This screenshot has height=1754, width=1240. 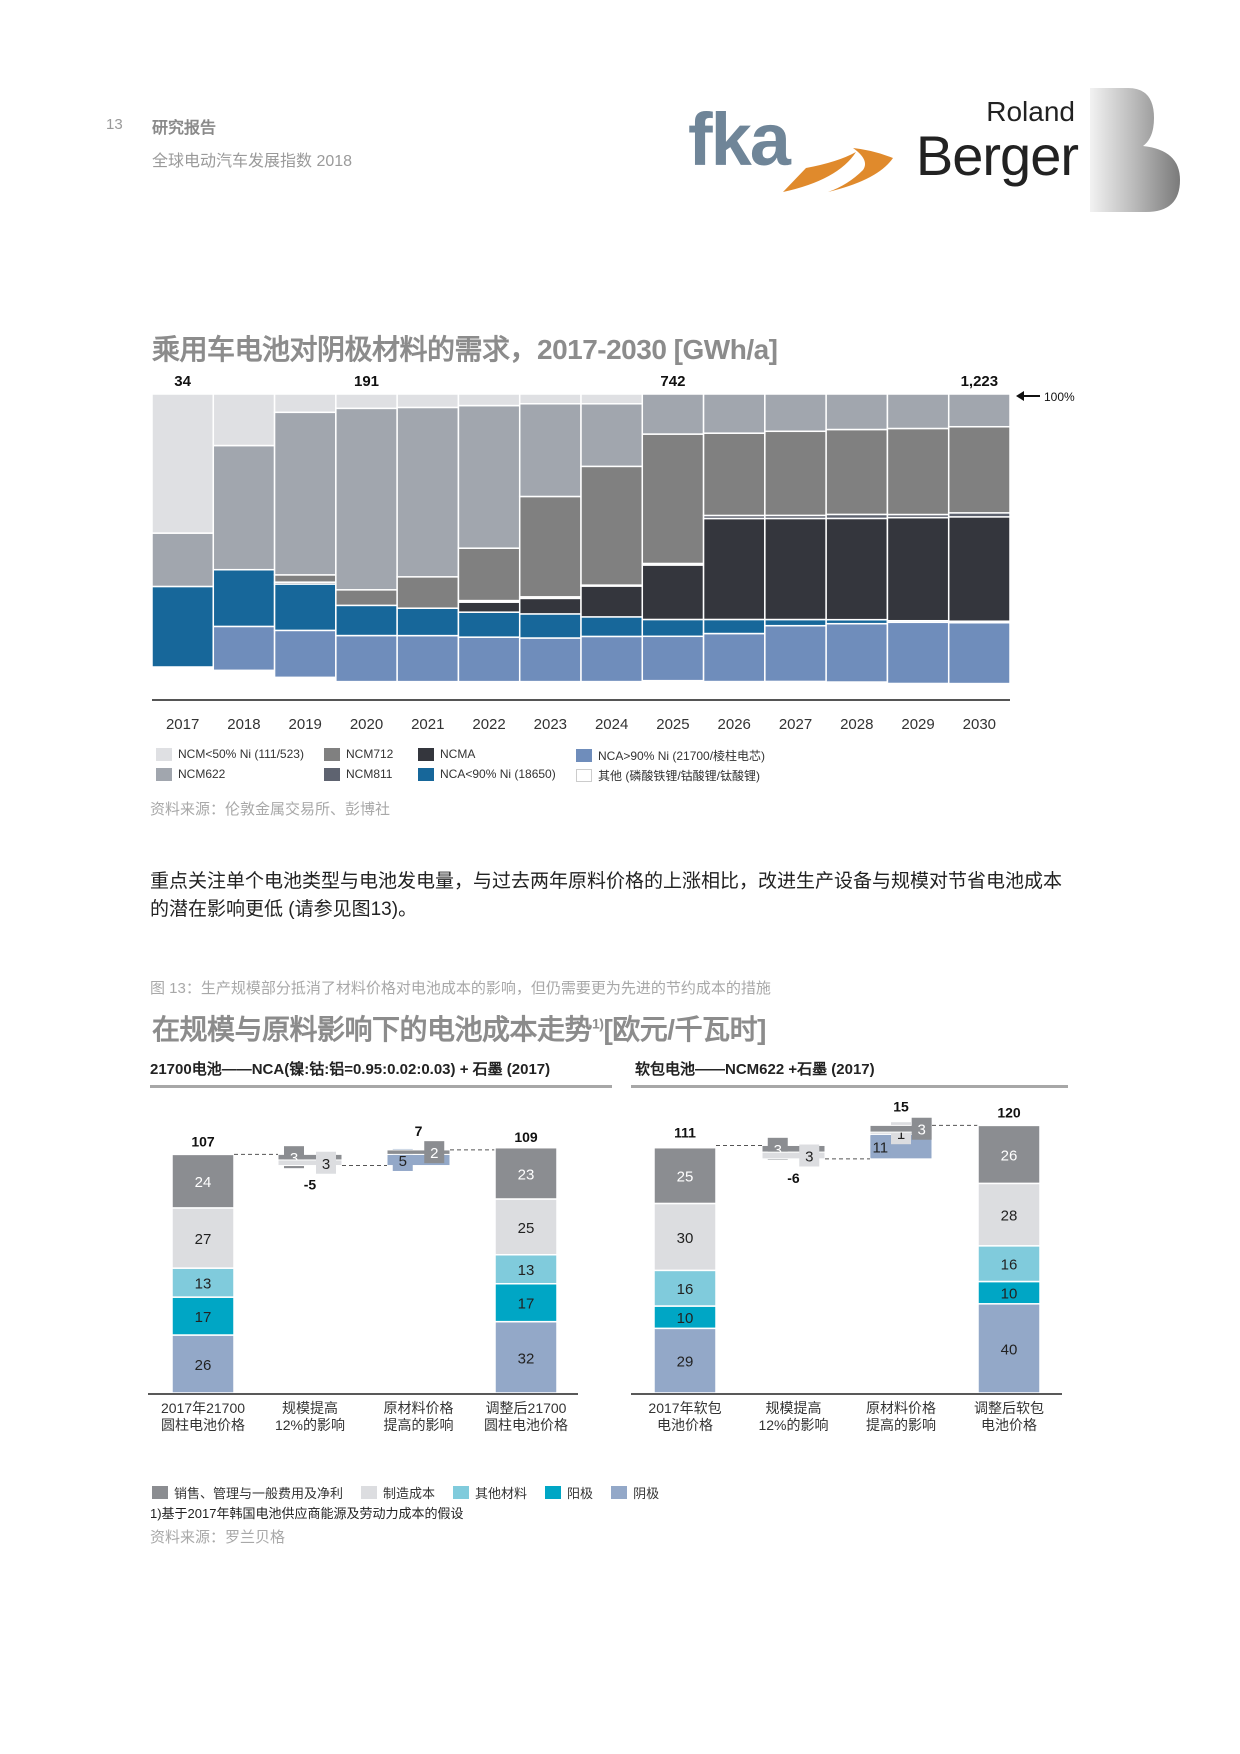 What do you see at coordinates (252, 161) in the screenshot?
I see `report-subtitle: 全球电动汽车发展指数 2018` at bounding box center [252, 161].